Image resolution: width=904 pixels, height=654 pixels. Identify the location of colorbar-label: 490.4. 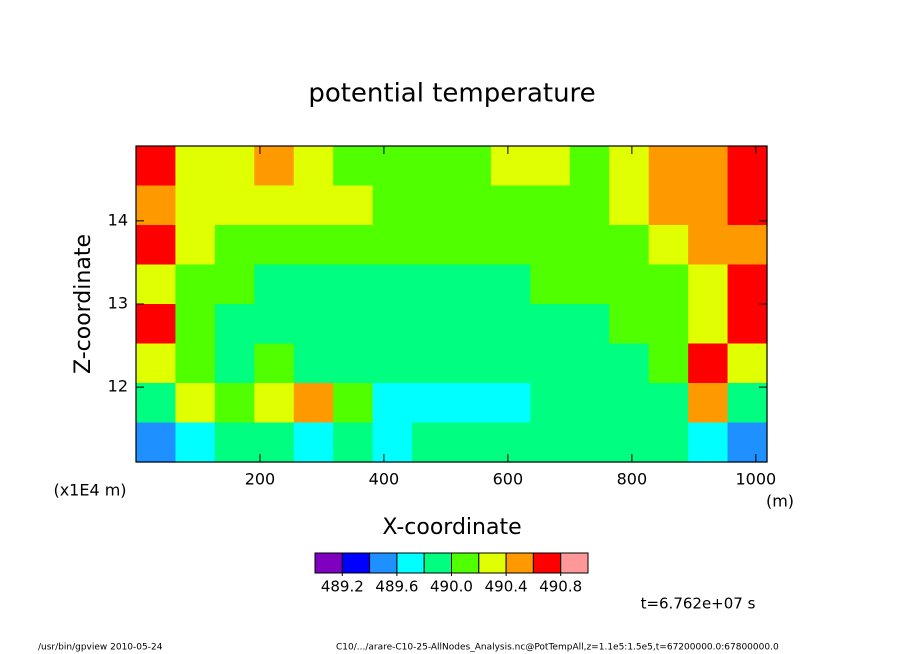
(506, 587).